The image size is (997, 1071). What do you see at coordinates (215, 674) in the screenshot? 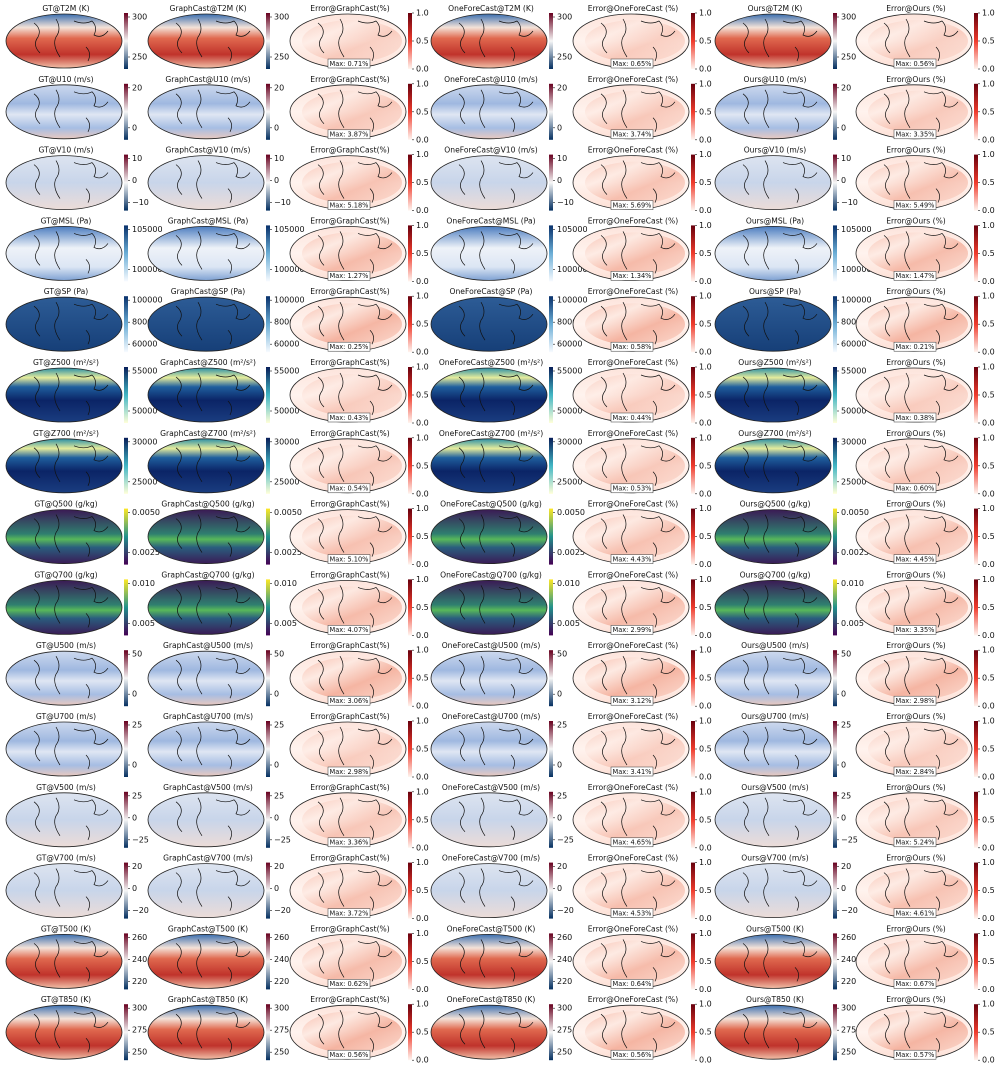
I see `panel: GraphCast@U500 (m/s) 50 0` at bounding box center [215, 674].